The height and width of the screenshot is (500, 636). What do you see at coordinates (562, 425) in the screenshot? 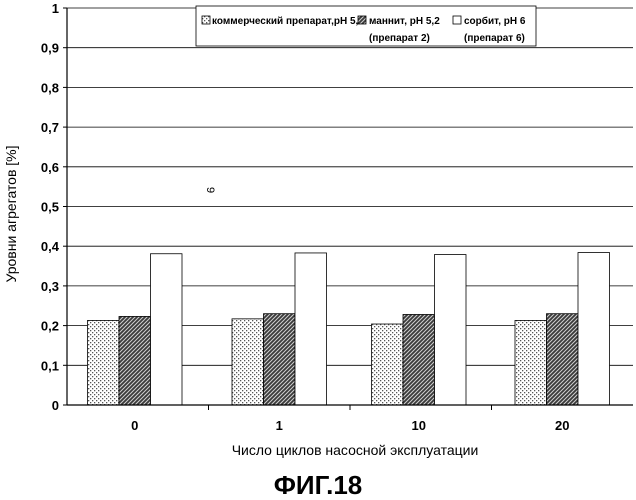
I see `x-tick-label: 20` at bounding box center [562, 425].